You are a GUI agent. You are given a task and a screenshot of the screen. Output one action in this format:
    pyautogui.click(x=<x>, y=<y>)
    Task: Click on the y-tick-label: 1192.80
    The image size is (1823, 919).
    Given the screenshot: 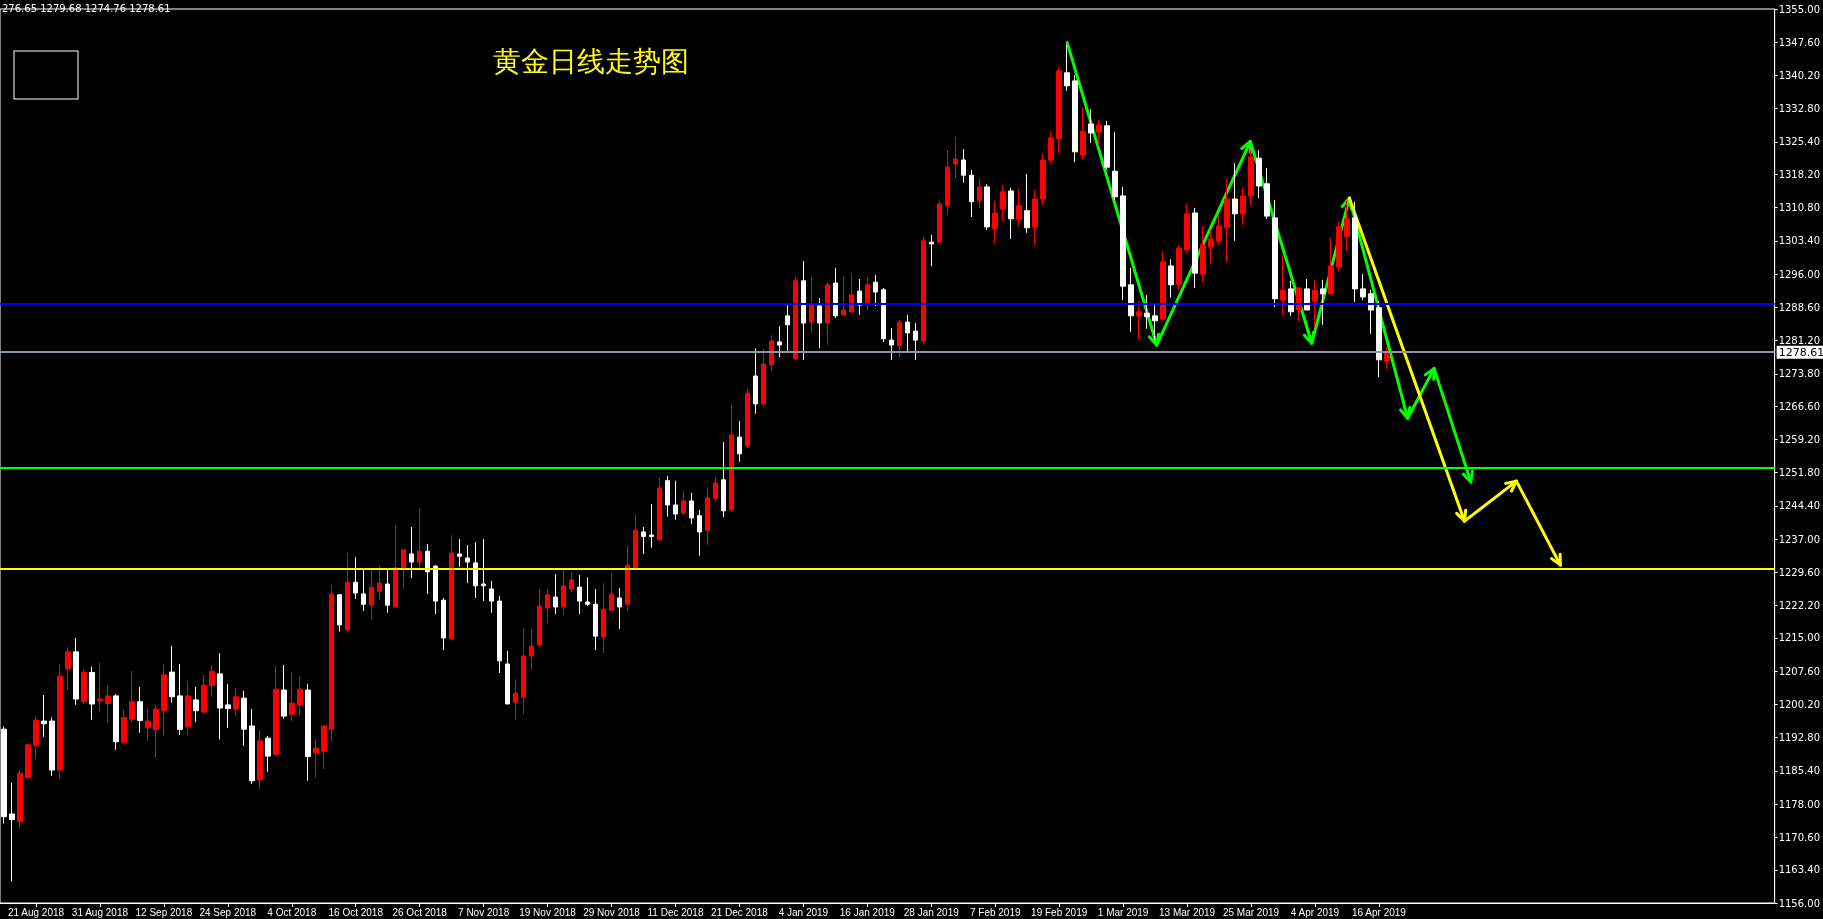 What is the action you would take?
    pyautogui.click(x=1799, y=738)
    